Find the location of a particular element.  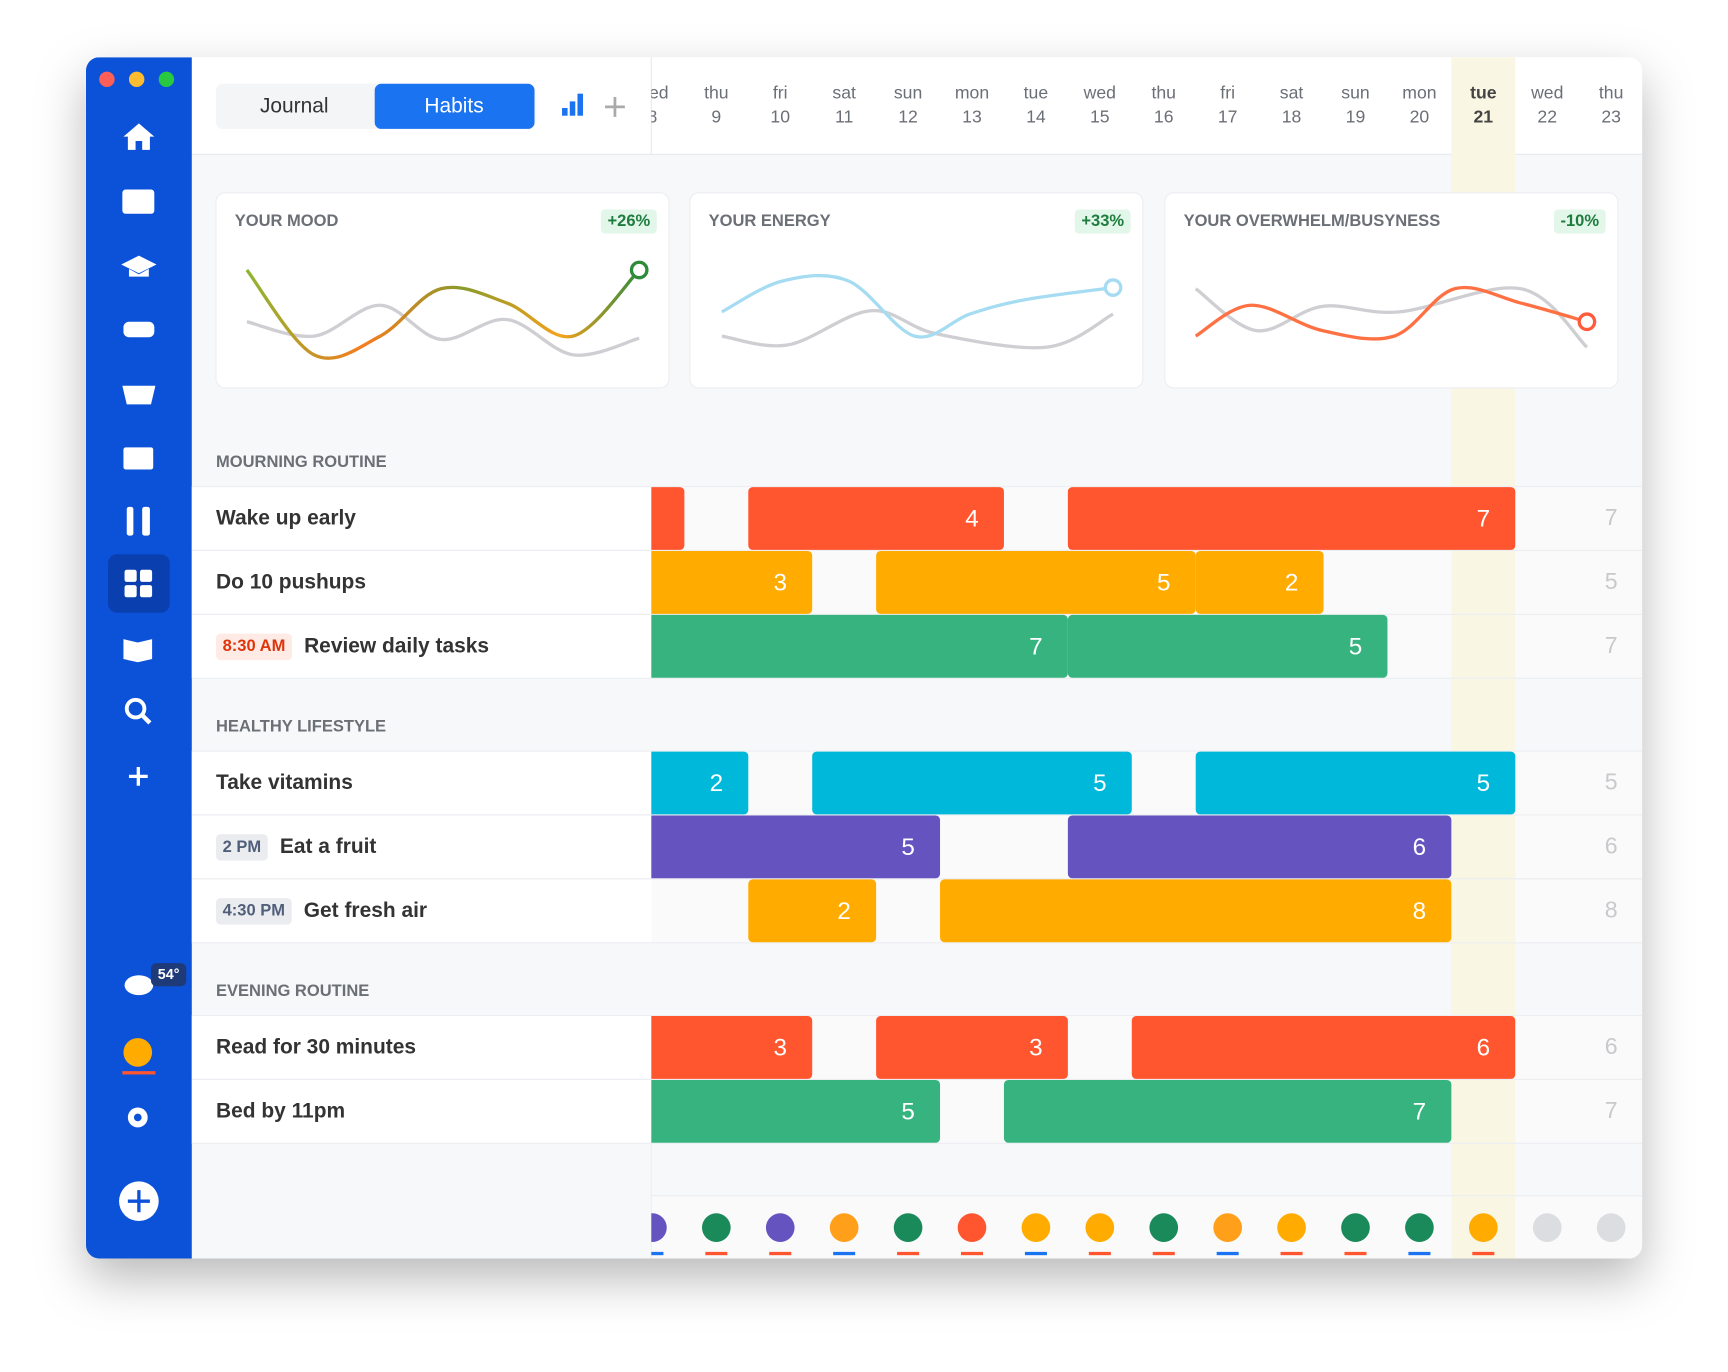

food-icon is located at coordinates (130, 521).